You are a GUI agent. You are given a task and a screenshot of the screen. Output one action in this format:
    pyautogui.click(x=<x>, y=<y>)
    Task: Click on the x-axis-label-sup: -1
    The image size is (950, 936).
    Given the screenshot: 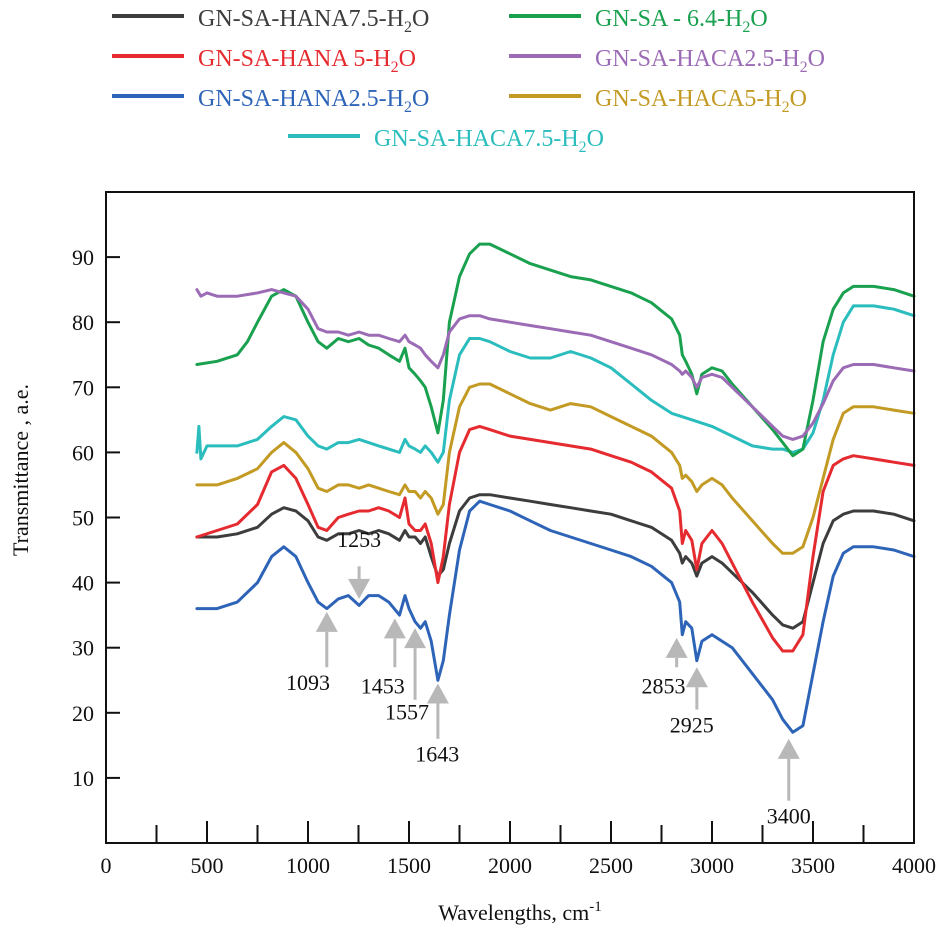 What is the action you would take?
    pyautogui.click(x=595, y=907)
    